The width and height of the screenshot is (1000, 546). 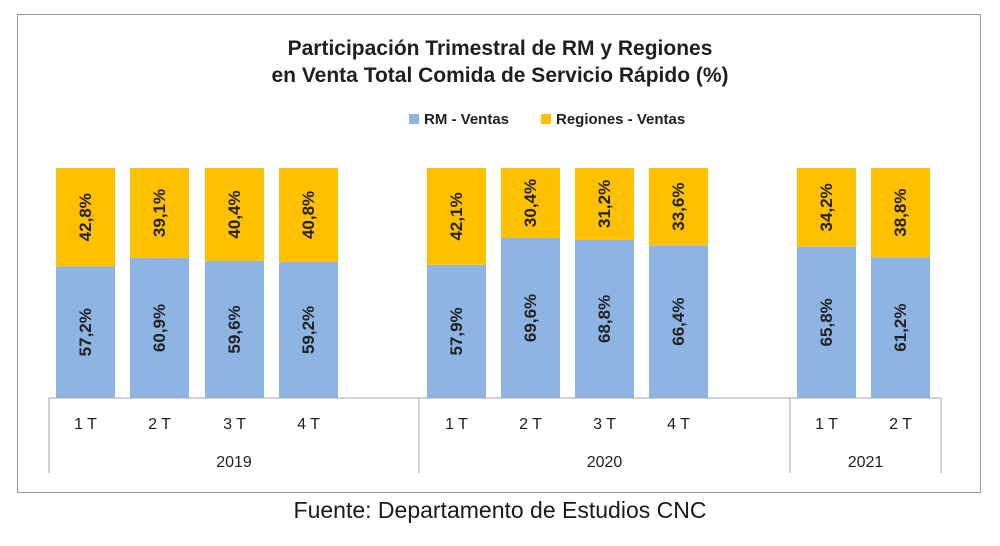 What do you see at coordinates (530, 424) in the screenshot?
I see `x-tick-label-6: 2 T` at bounding box center [530, 424].